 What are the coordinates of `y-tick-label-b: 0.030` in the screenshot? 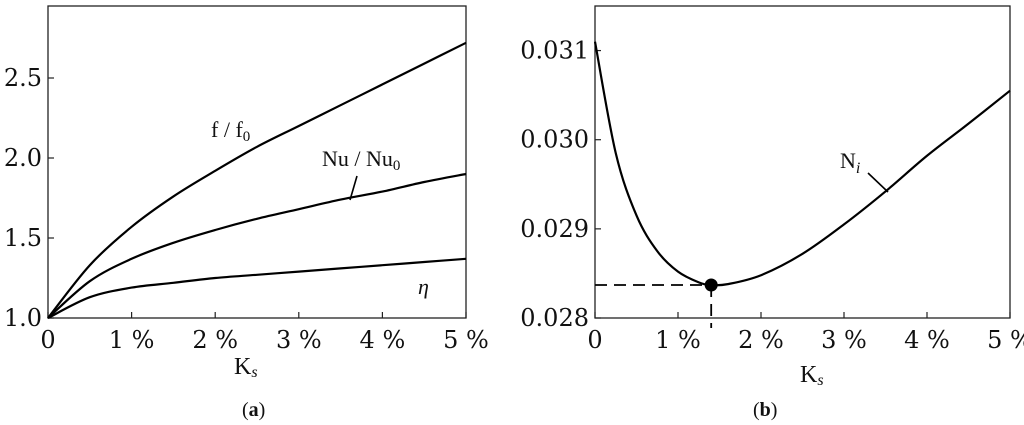 It's located at (554, 140).